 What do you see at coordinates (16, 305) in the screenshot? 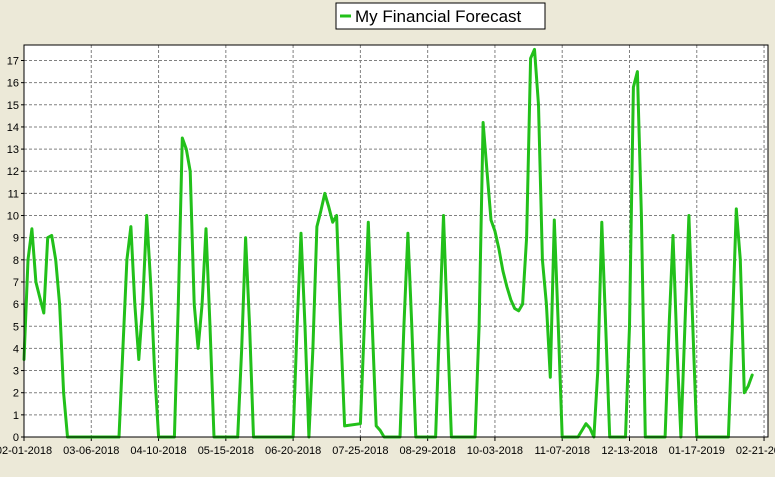
I see `y-tick-label: 6` at bounding box center [16, 305].